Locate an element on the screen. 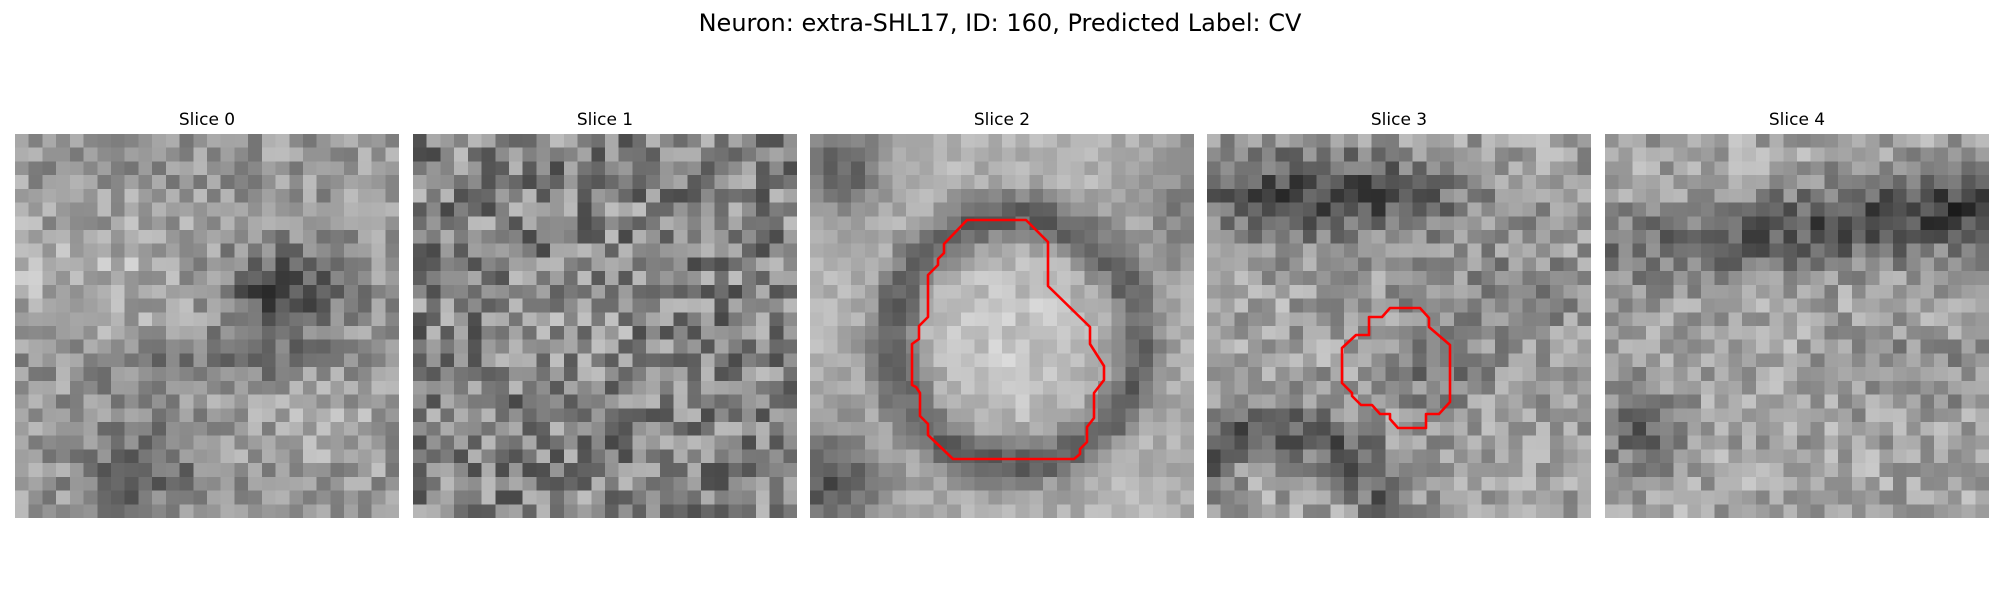  slice-title: Slice 3 is located at coordinates (1399, 120).